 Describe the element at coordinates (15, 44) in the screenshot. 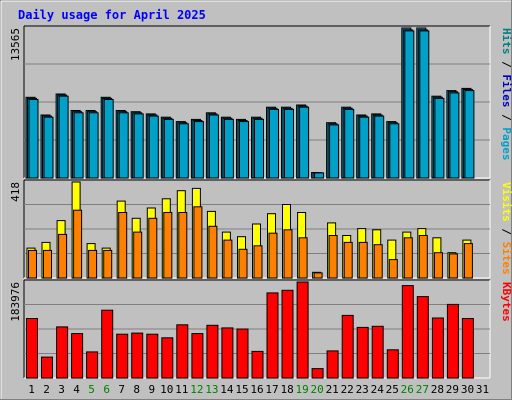

I see `panel-hits-ymax-label: 13565` at that location.